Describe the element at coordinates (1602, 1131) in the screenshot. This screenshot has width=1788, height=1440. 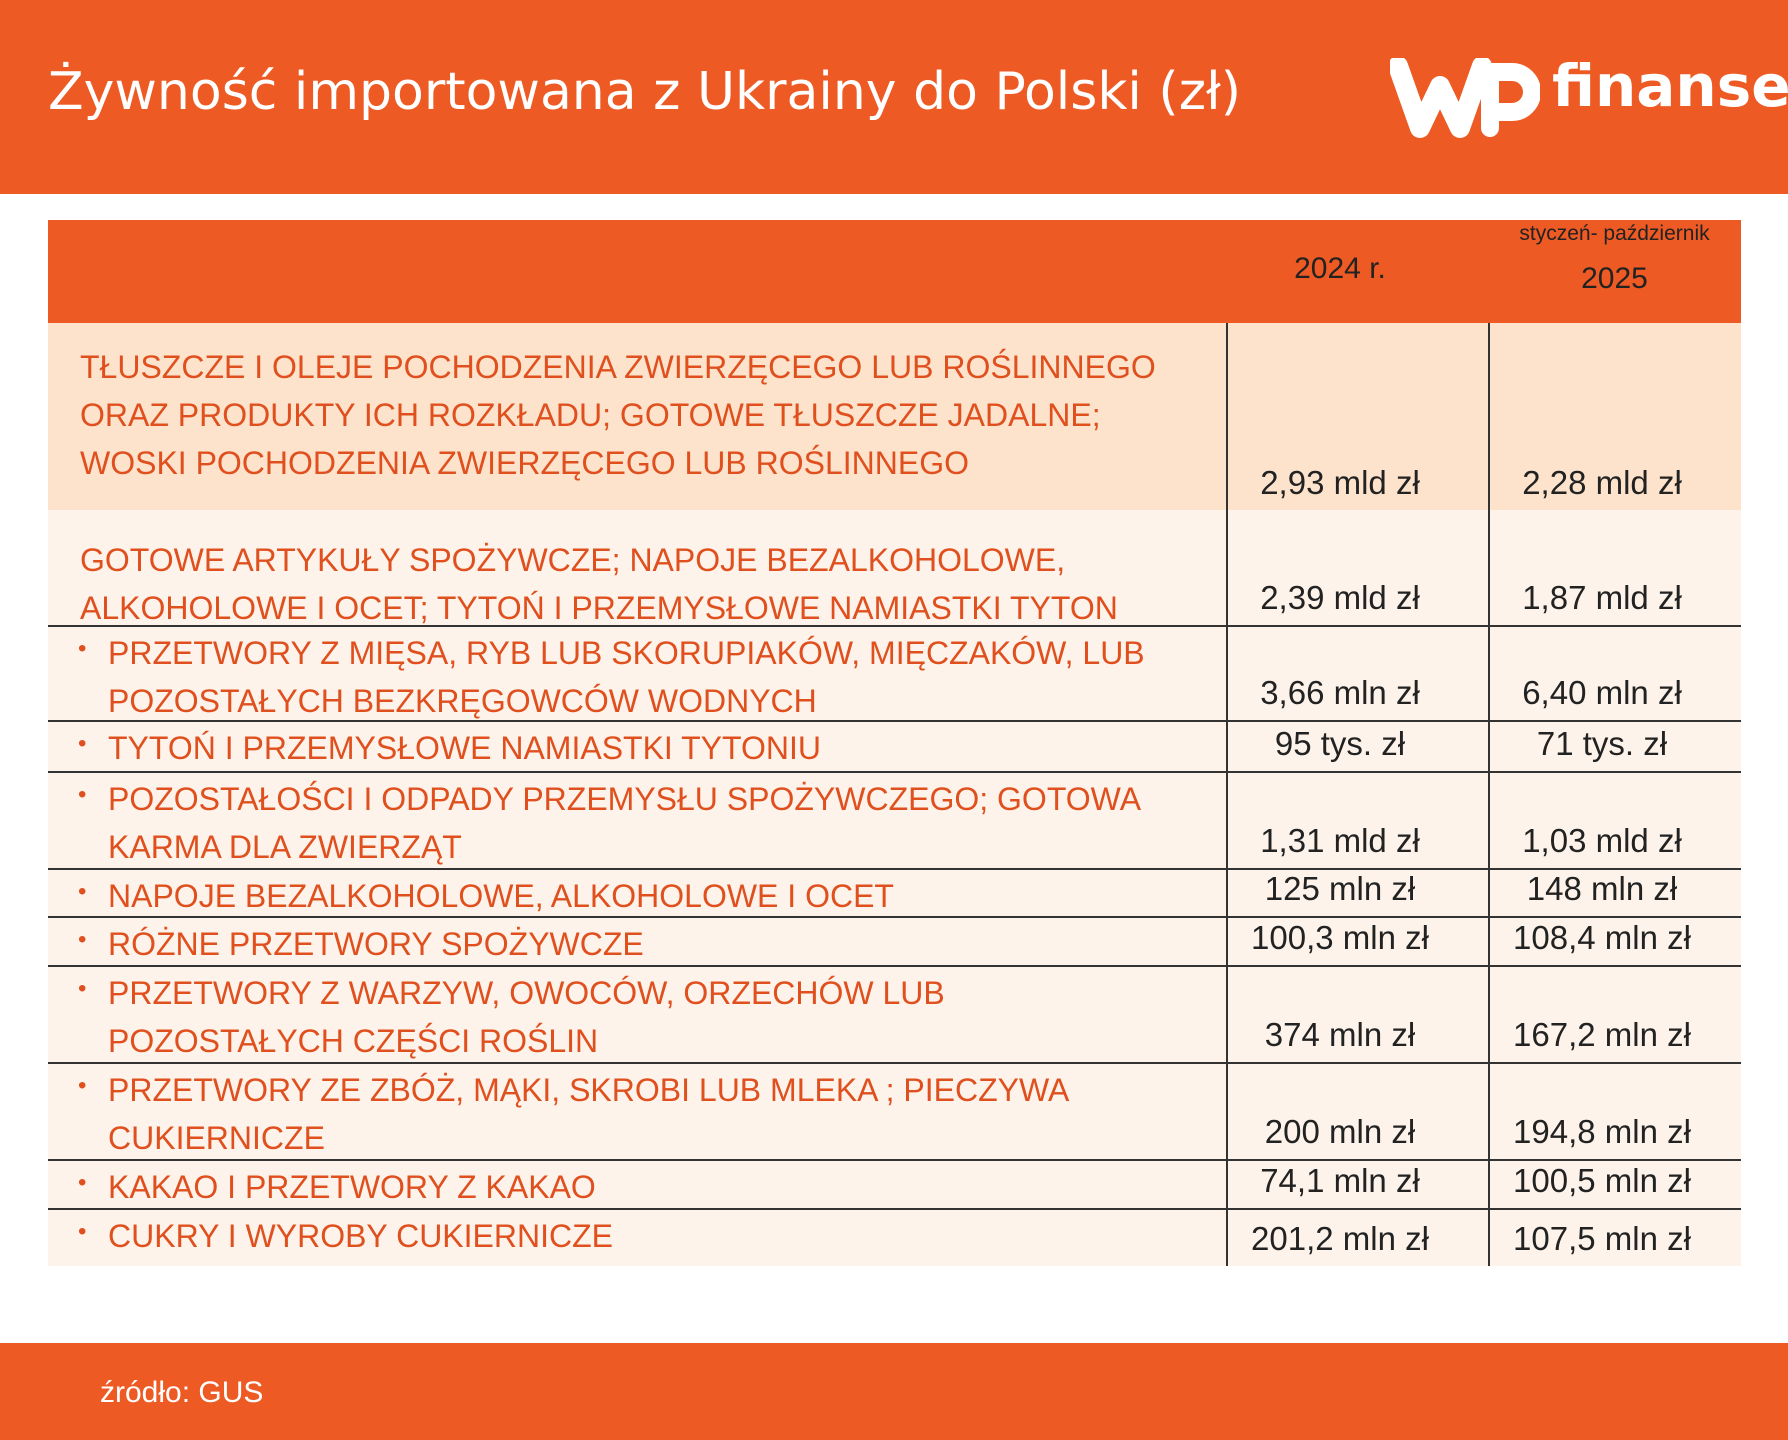
I see `cell-value: 194,8 mln zł` at that location.